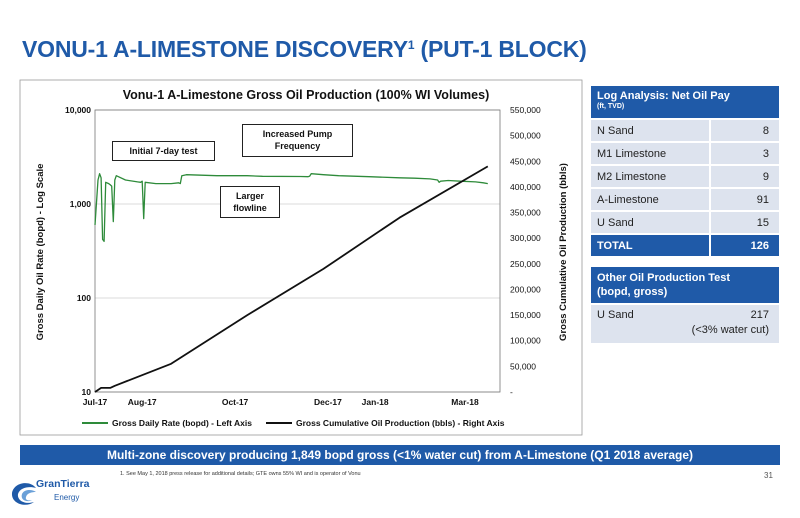 Image resolution: width=800 pixels, height=518 pixels. Describe the element at coordinates (685, 223) in the screenshot. I see `log-row: U Sand 15` at that location.